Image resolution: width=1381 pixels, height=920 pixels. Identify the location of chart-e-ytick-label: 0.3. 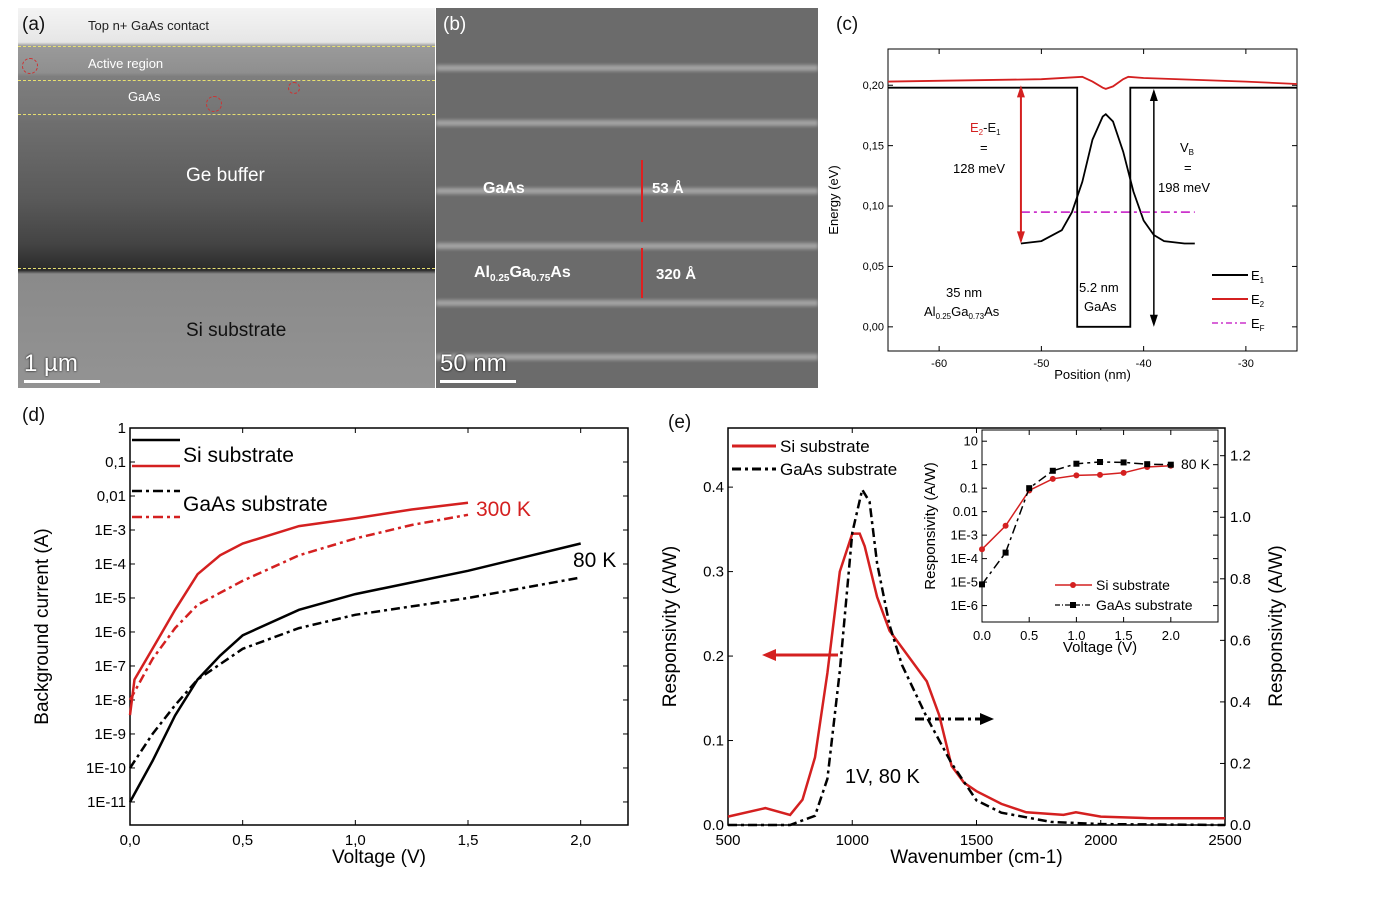
(713, 572).